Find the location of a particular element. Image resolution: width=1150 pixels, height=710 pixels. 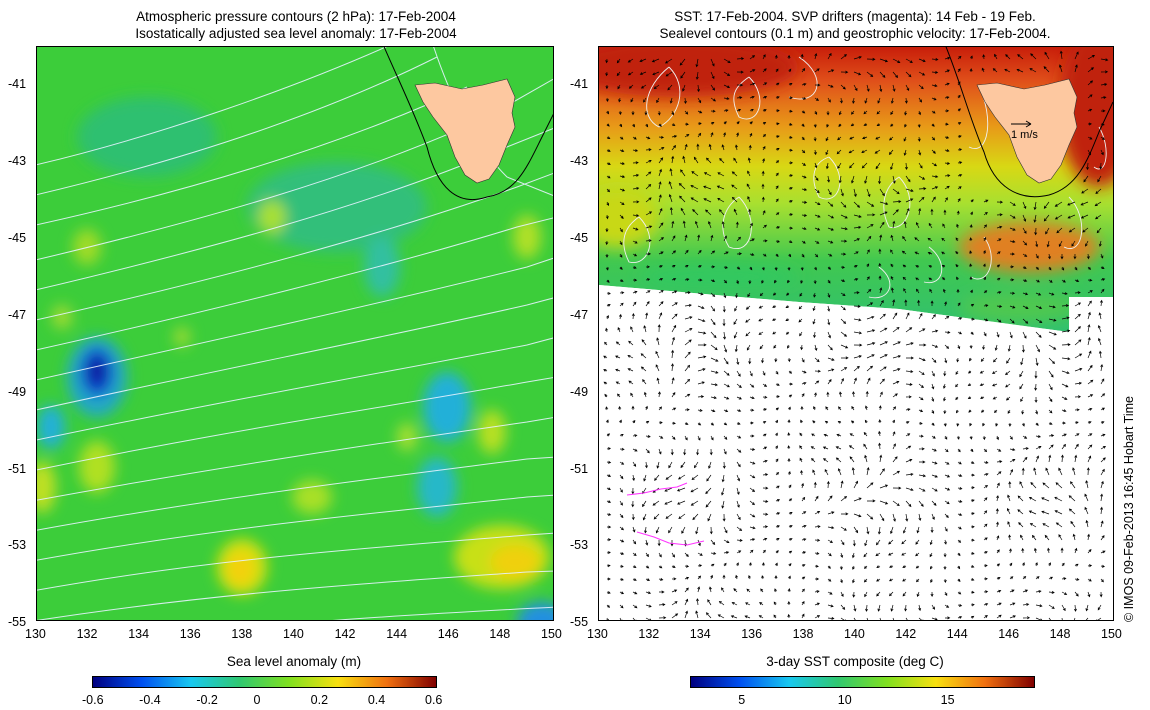

sla-colorbar-tick-label: -0.2 is located at coordinates (207, 700).